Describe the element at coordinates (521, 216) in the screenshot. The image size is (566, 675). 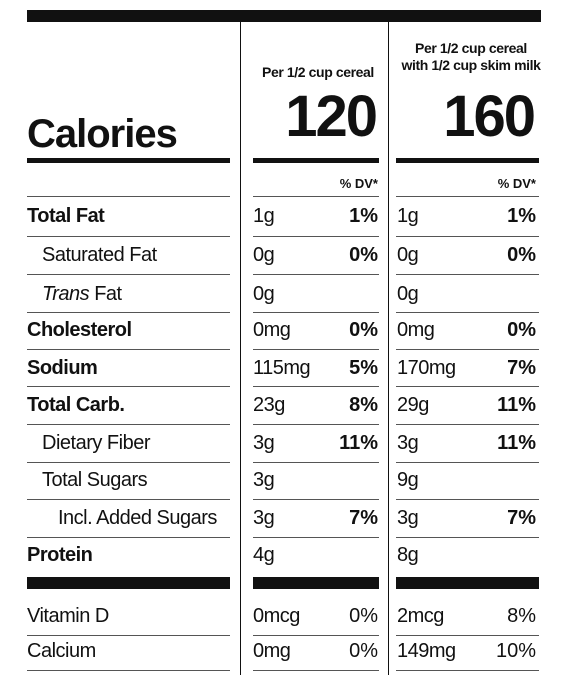
I see `dv-col2: 1%` at that location.